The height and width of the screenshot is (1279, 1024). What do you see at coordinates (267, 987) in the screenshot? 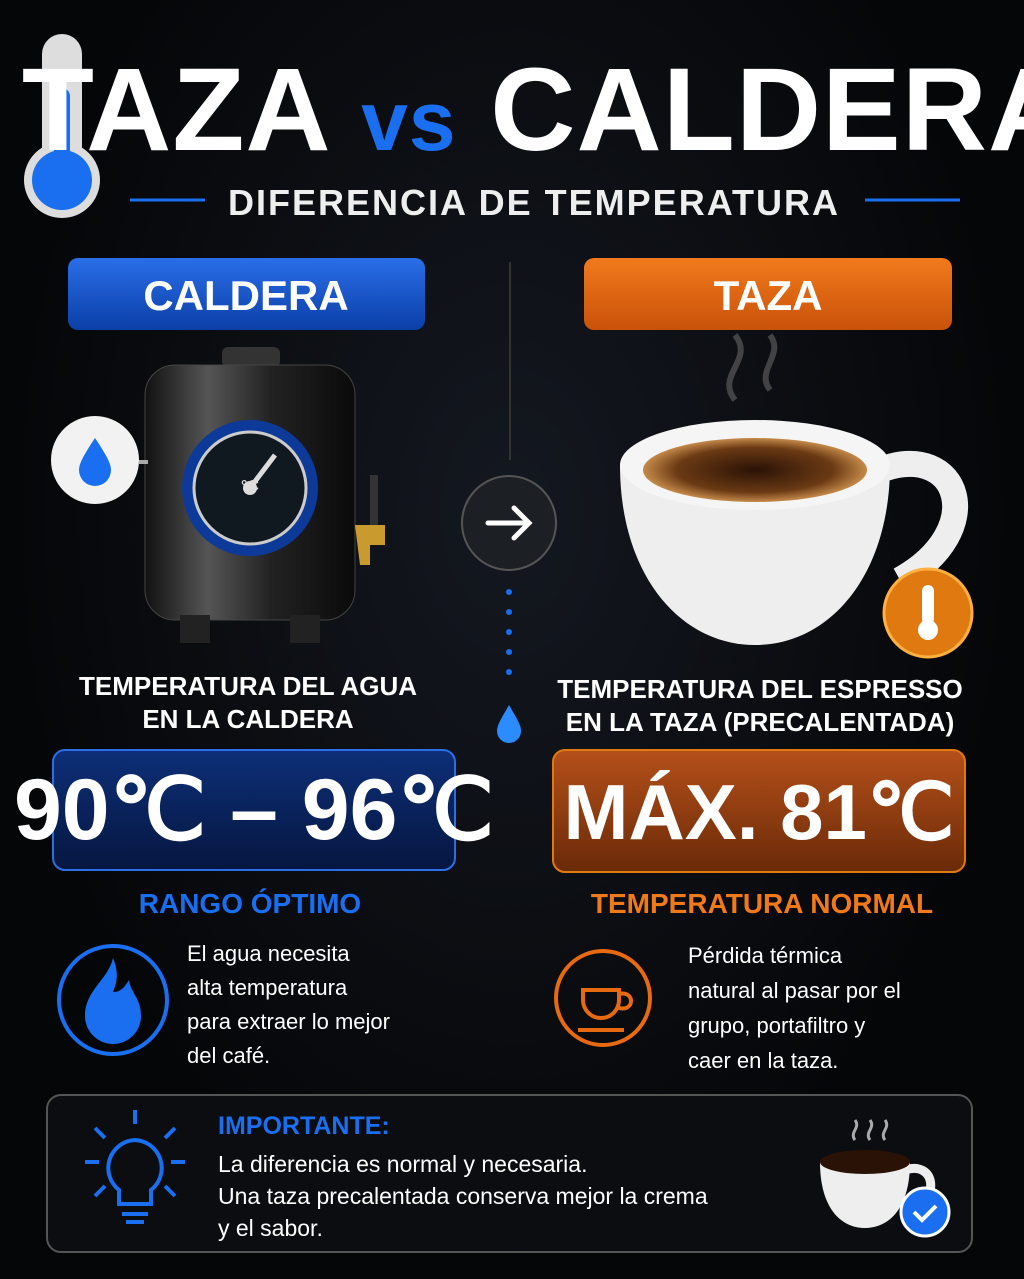
I see `line: alta temperatura` at bounding box center [267, 987].